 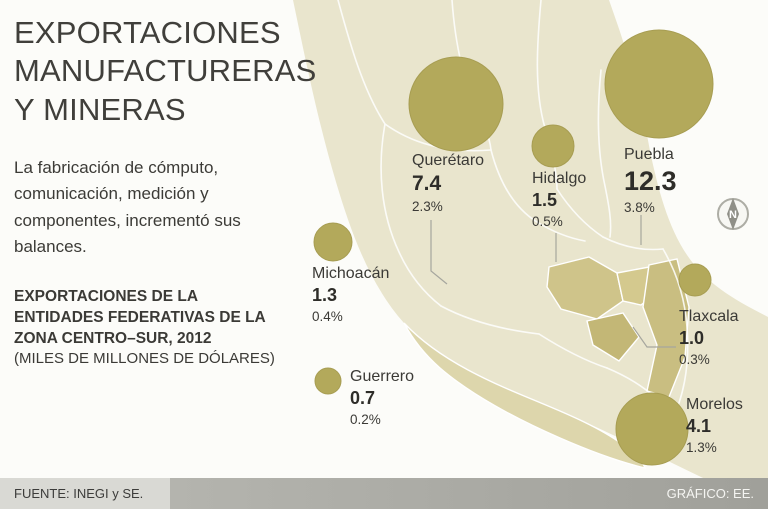 I want to click on state-value: 1.0, so click(x=692, y=338).